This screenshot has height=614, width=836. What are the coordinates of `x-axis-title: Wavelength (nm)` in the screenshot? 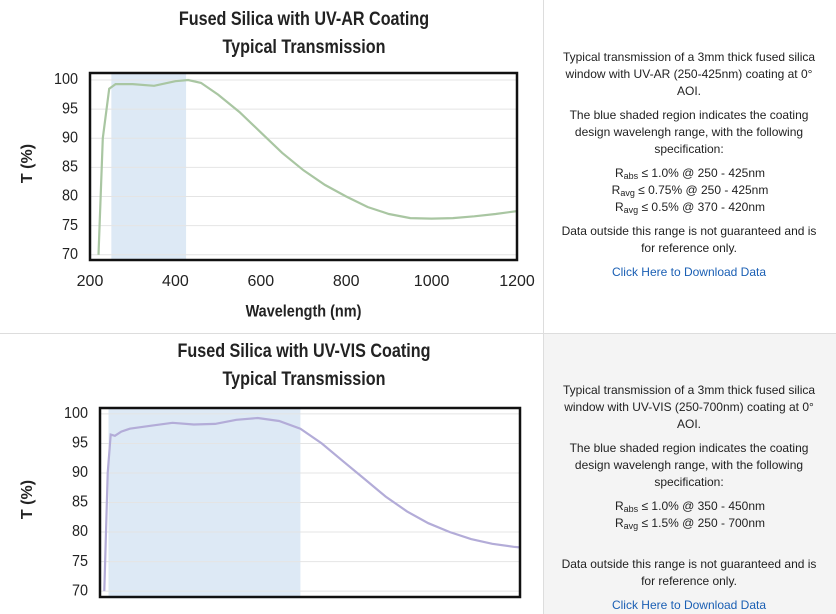 It's located at (304, 311).